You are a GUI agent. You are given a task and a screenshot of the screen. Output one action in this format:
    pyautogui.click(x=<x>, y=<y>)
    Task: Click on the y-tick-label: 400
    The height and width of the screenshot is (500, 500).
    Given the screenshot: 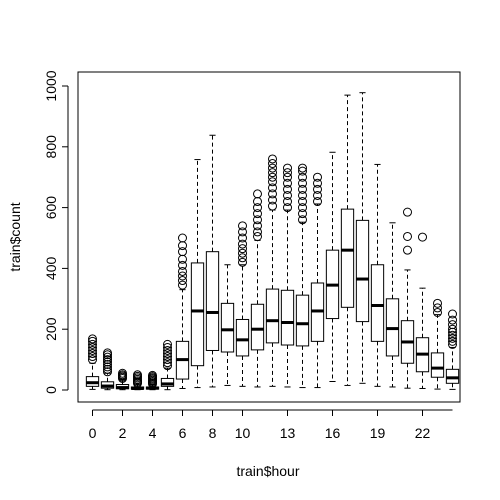 What is the action you would take?
    pyautogui.click(x=51, y=269)
    